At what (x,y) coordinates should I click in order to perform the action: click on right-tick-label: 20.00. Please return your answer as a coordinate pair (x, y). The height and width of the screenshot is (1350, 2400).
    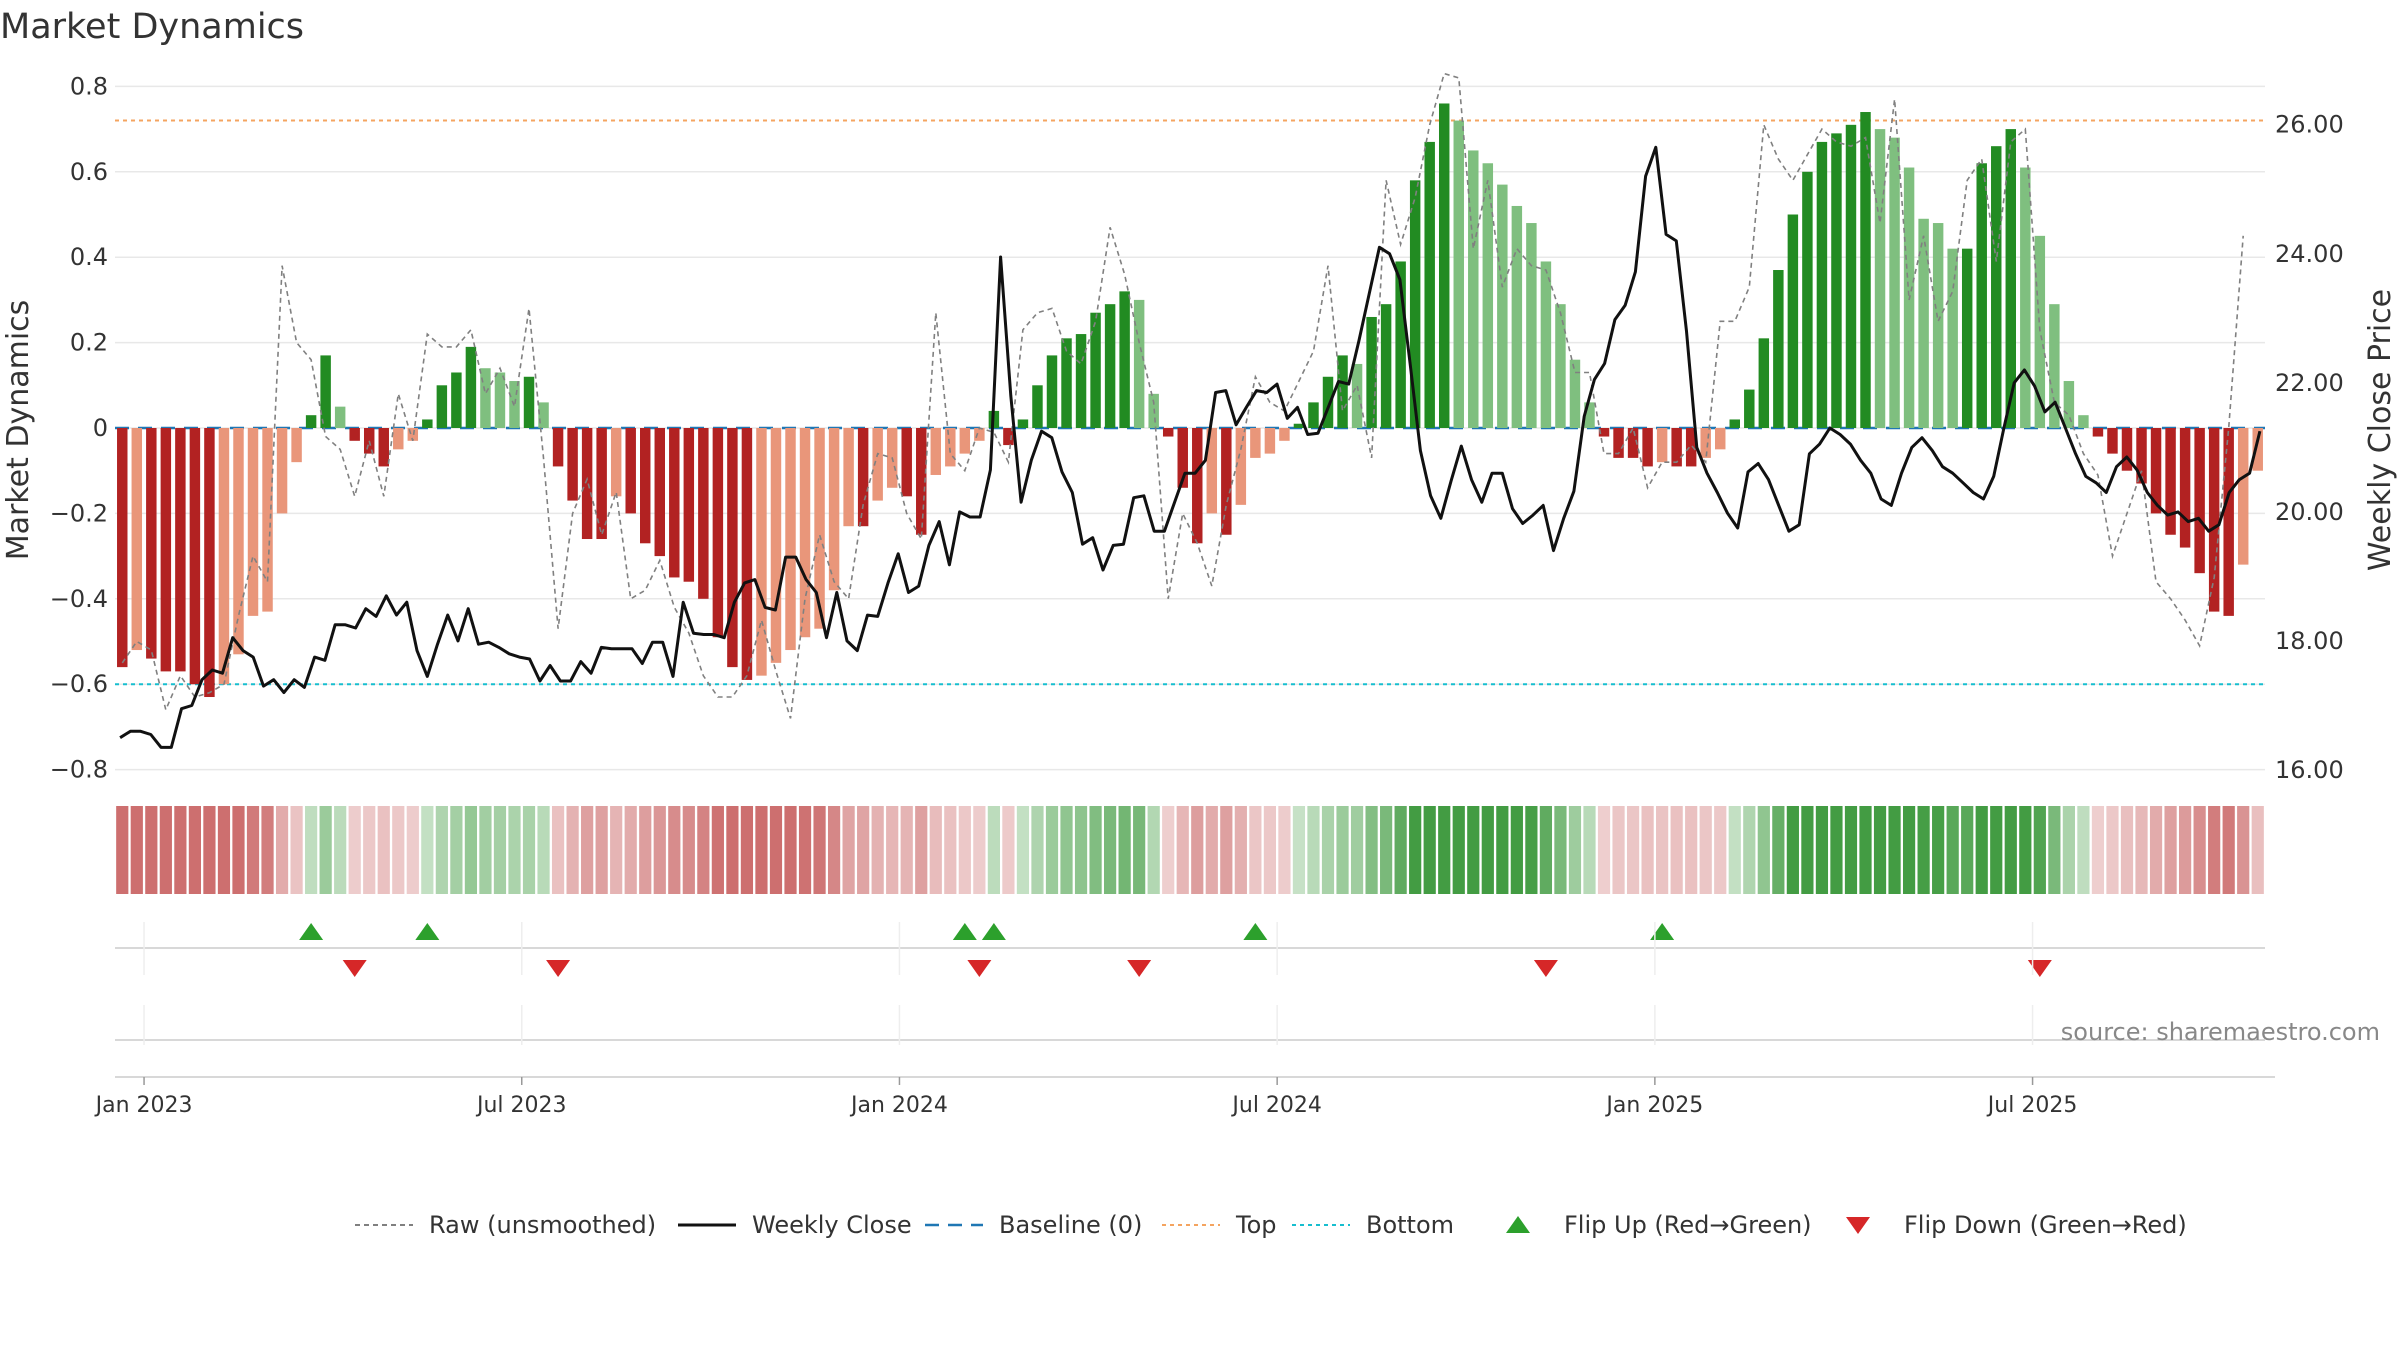
    Looking at the image, I should click on (2309, 512).